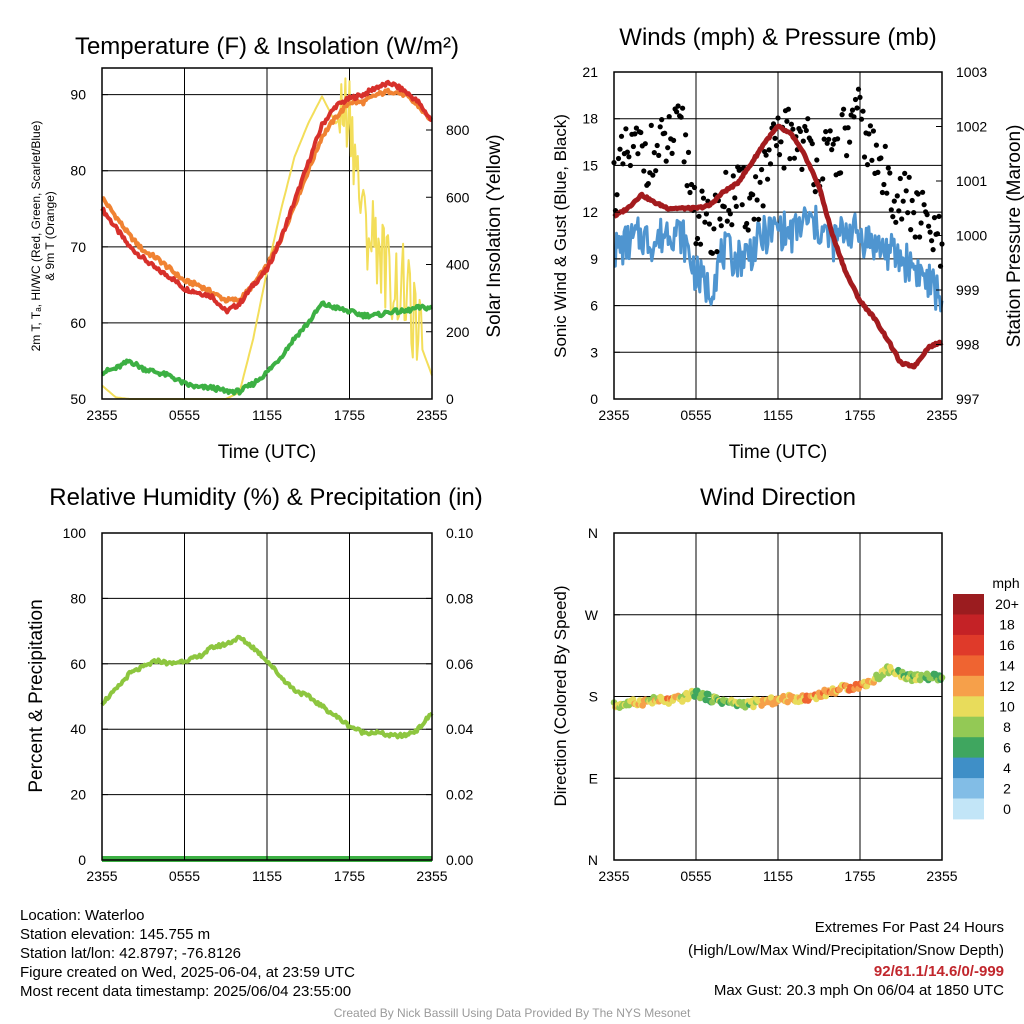 This screenshot has width=1024, height=1024. I want to click on y-tick-label: 60, so click(78, 664).